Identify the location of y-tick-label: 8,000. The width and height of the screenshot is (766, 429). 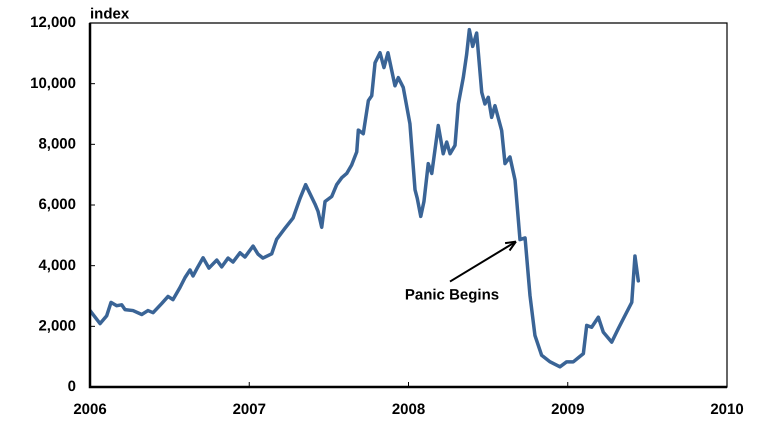
(57, 143).